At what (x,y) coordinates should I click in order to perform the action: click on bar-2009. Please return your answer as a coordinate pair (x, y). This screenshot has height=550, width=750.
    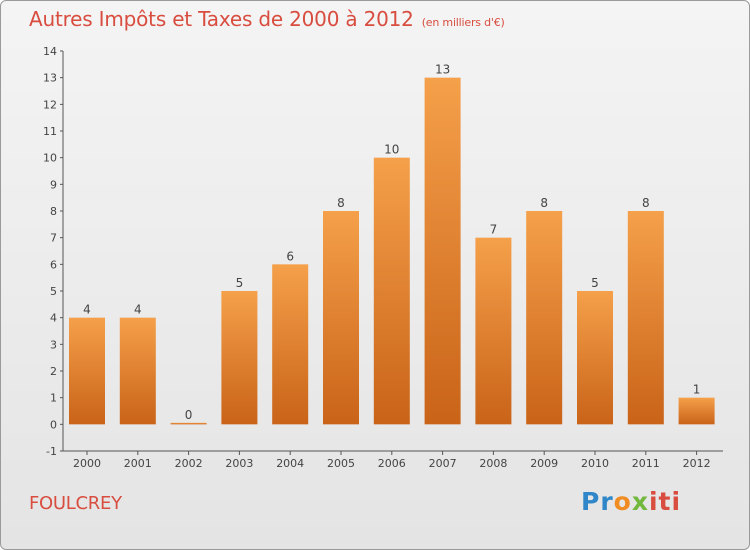
    Looking at the image, I should click on (544, 318).